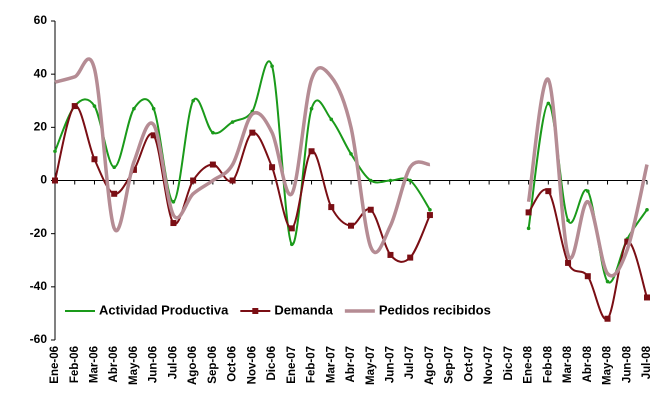 The image size is (653, 414). I want to click on x-tick-label: Feb-08, so click(548, 364).